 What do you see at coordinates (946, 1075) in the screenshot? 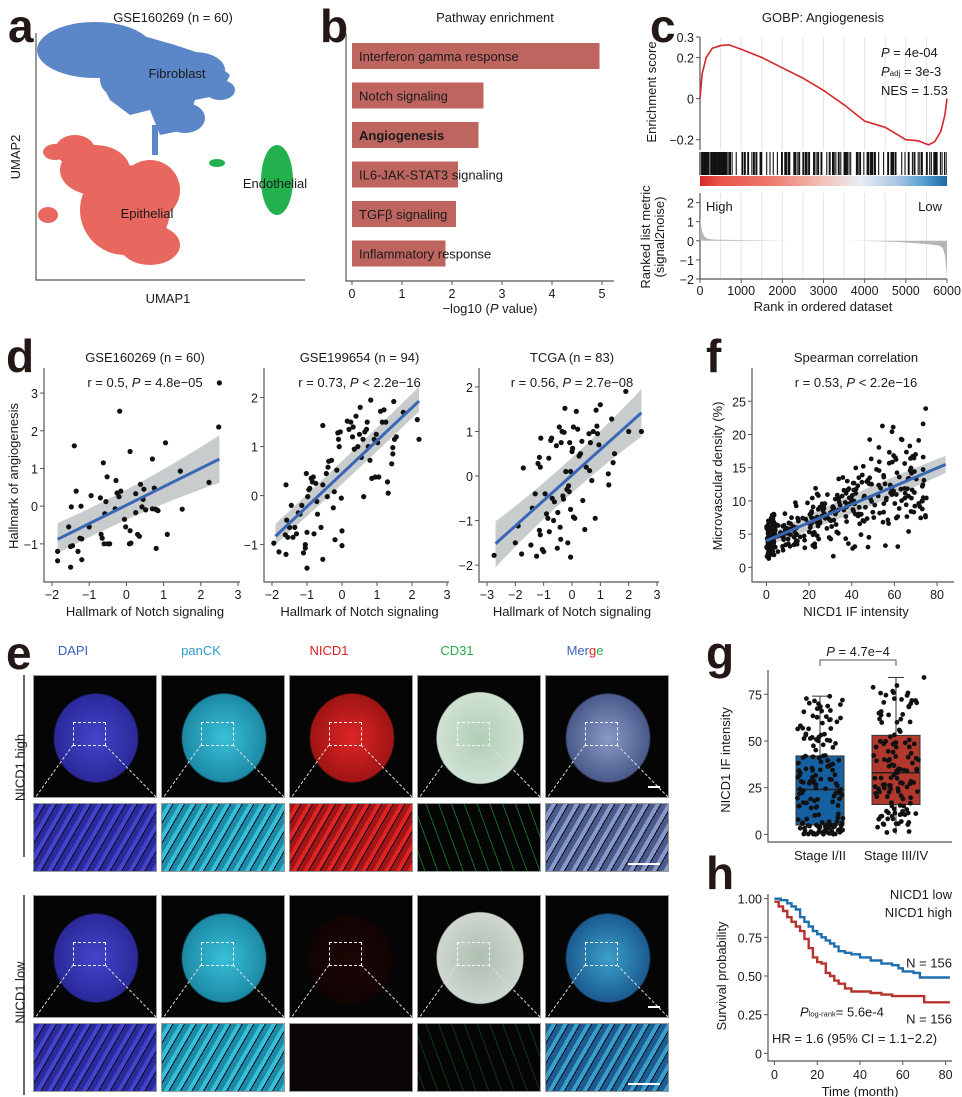
I see `km-xtick-4: 80` at bounding box center [946, 1075].